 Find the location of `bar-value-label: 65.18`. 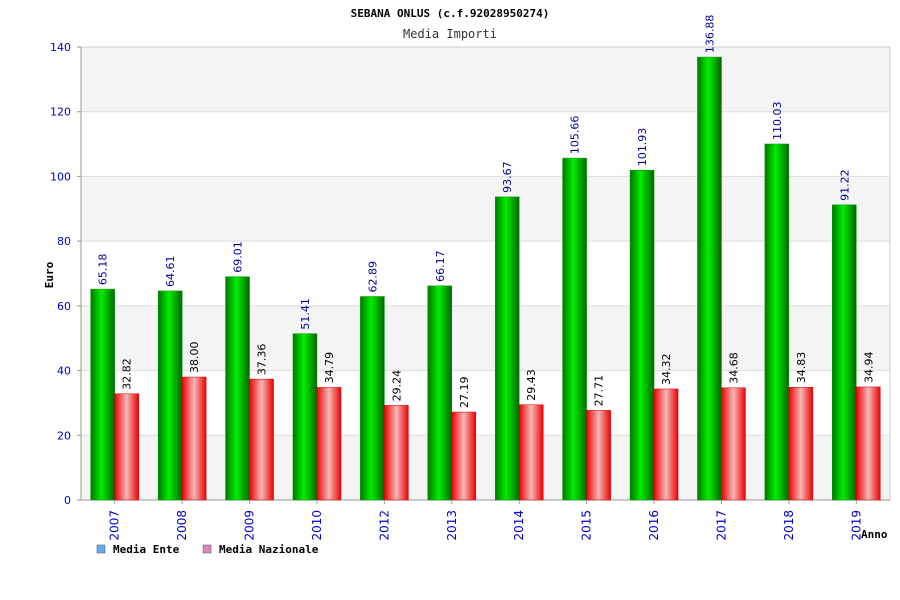

bar-value-label: 65.18 is located at coordinates (103, 270).